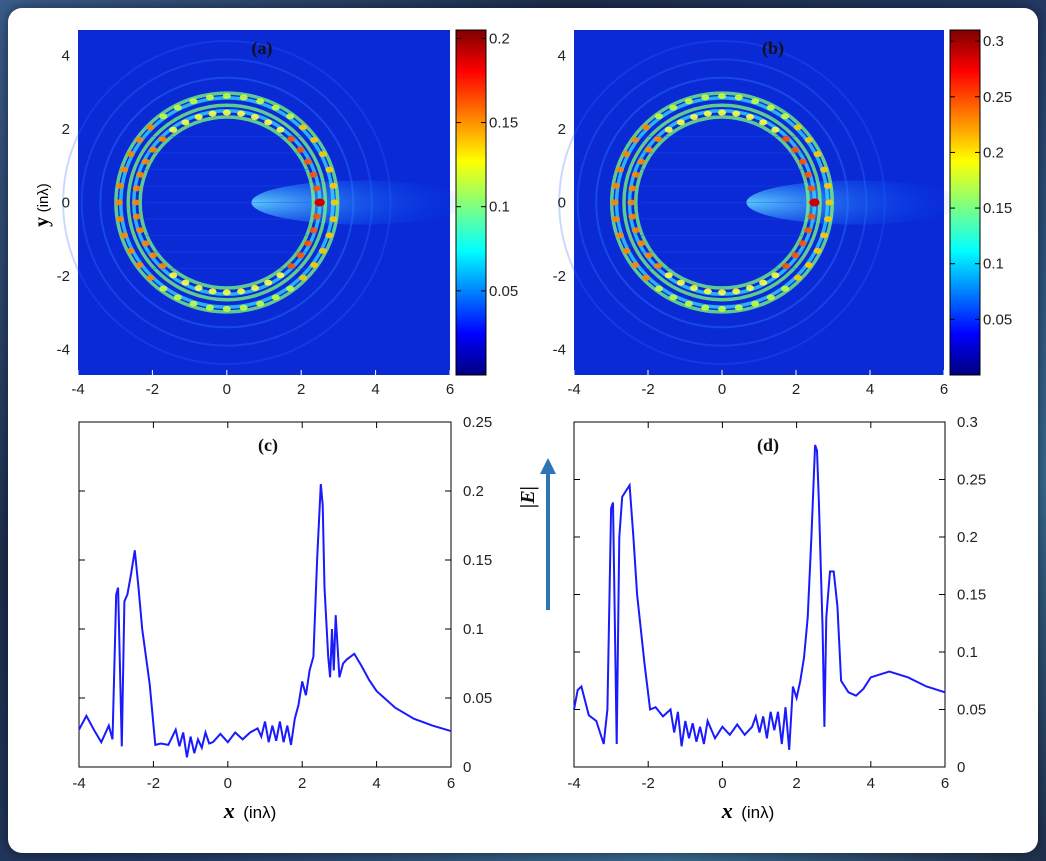 Image resolution: width=1046 pixels, height=861 pixels. I want to click on heatmap-b-xtick-label: 2, so click(796, 389).